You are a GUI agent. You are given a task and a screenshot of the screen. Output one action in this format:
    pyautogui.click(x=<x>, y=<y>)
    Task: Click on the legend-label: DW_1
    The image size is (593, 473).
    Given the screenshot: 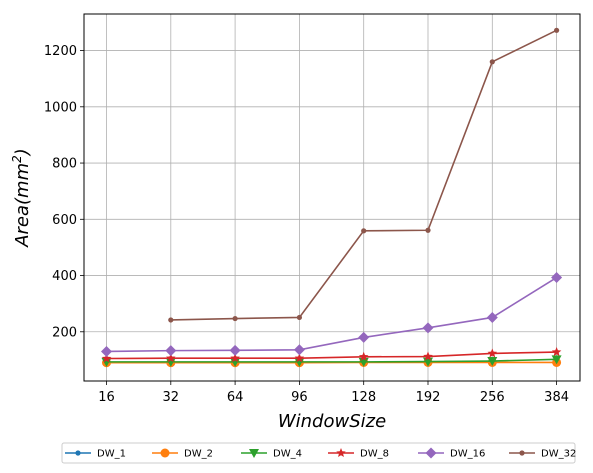 What is the action you would take?
    pyautogui.click(x=111, y=454)
    